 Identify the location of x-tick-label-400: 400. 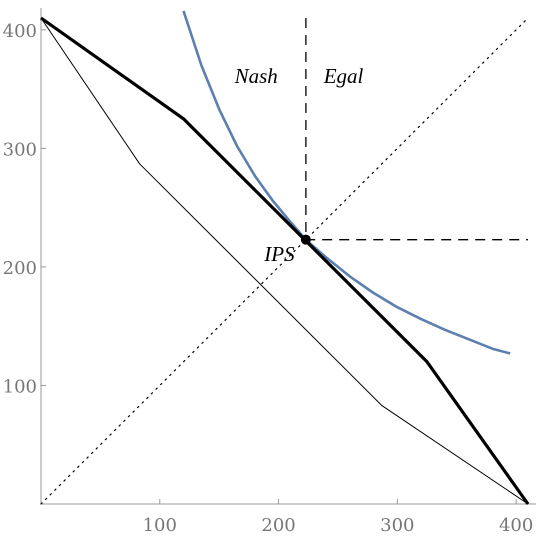
(516, 525).